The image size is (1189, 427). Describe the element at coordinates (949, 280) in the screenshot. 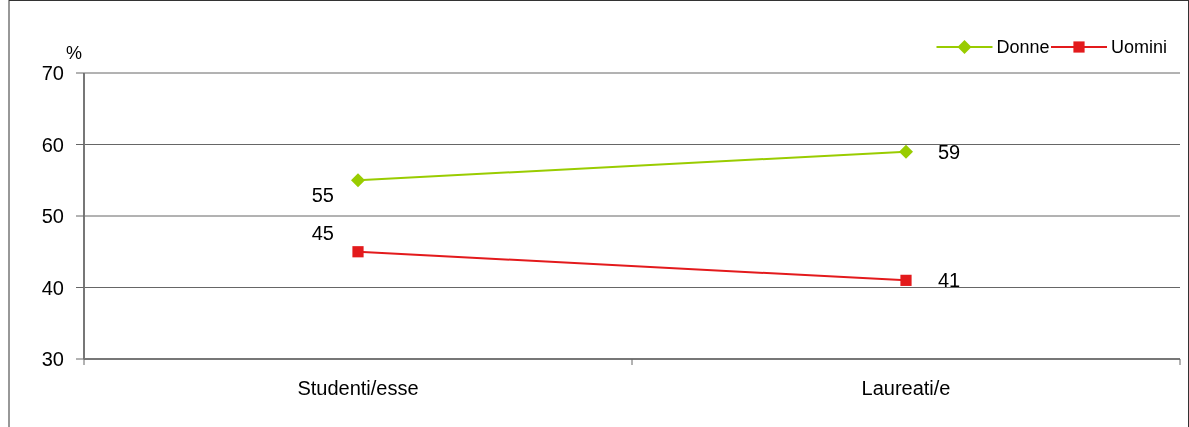

I see `data-label: 41` at that location.